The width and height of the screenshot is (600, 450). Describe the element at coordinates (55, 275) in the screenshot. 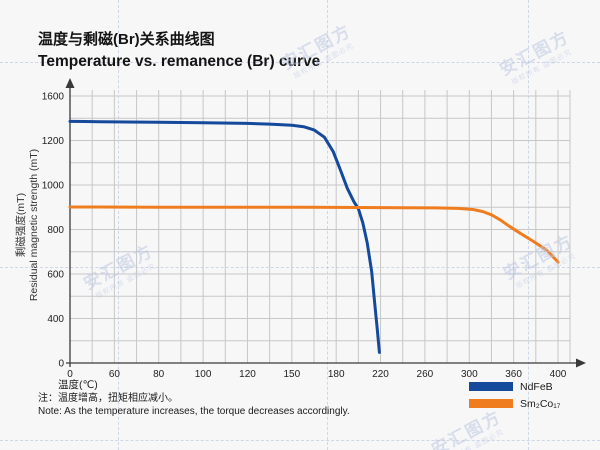

I see `y-tick-label: 600` at that location.